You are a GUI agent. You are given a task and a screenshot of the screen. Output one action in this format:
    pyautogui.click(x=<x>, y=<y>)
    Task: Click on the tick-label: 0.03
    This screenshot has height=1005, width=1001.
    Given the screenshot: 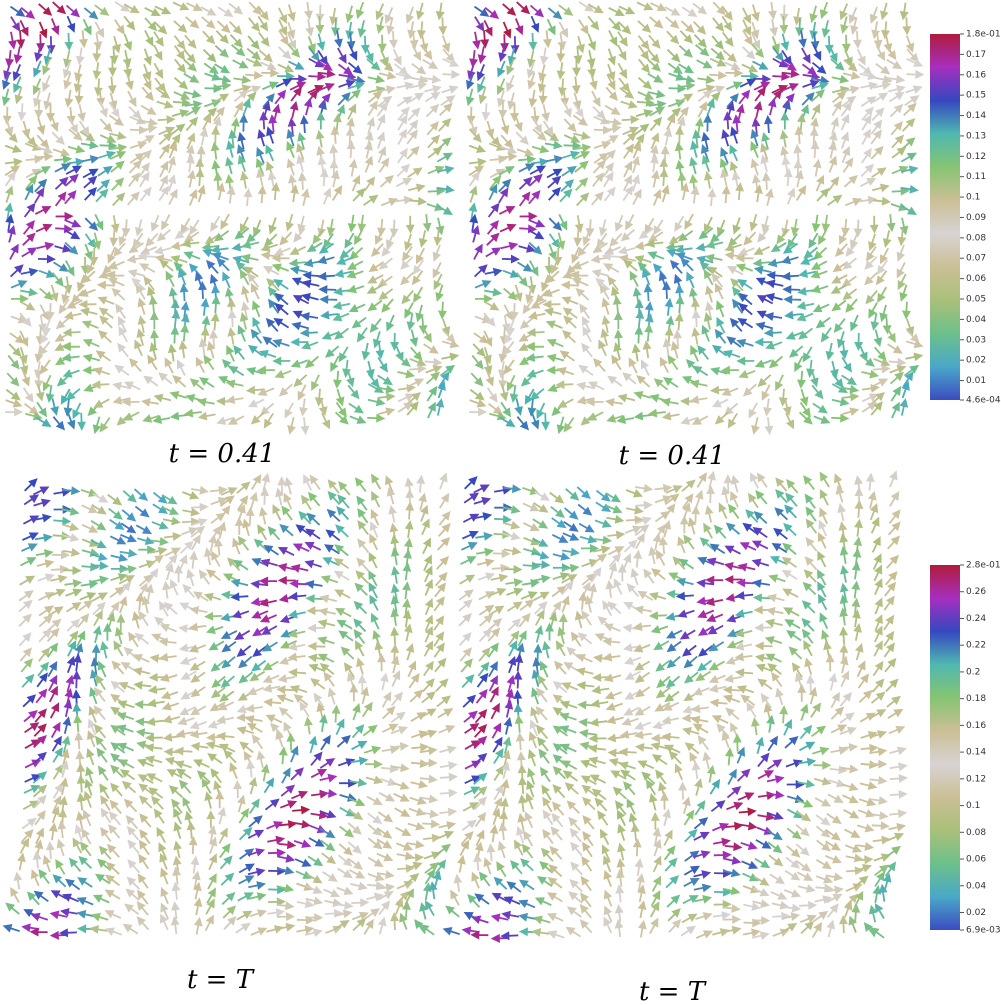 What is the action you would take?
    pyautogui.click(x=976, y=340)
    